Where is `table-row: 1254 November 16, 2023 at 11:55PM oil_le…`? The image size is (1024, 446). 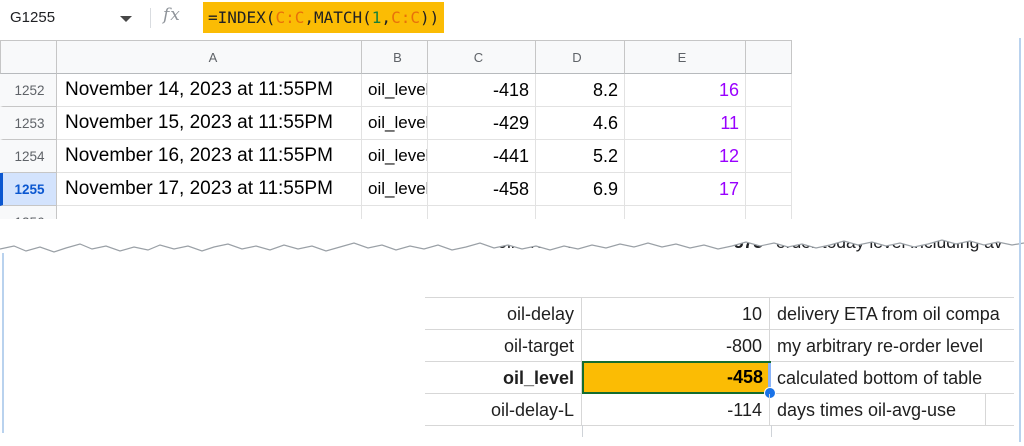 table-row: 1254 November 16, 2023 at 11:55PM oil_le… is located at coordinates (396, 156).